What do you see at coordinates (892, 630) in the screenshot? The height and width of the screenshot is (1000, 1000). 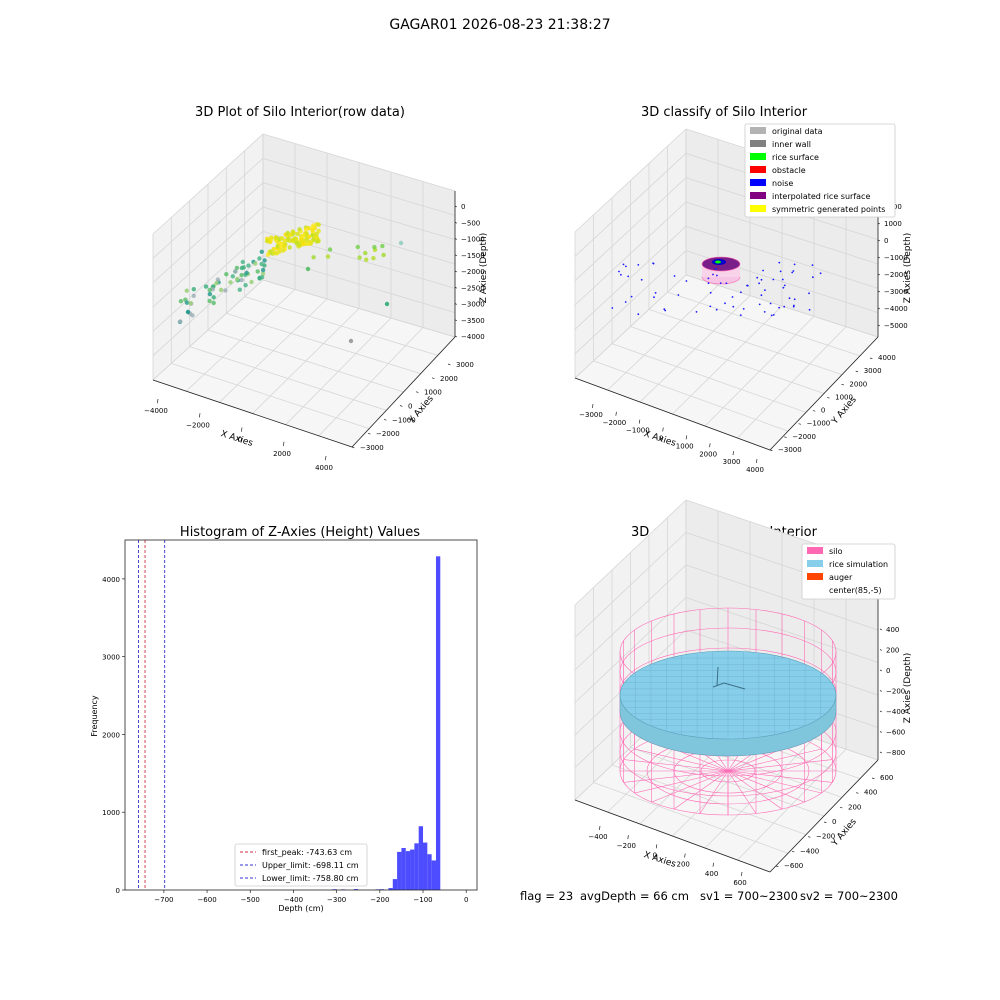 I see `z-axis-tick-label: 400` at bounding box center [892, 630].